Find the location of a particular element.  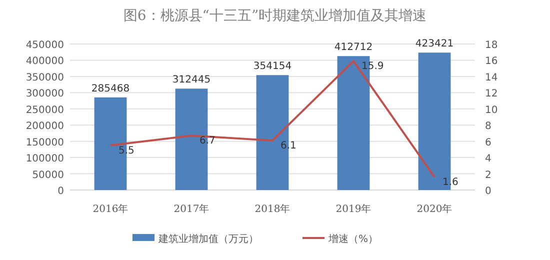

x-tick-label: 2020年 is located at coordinates (434, 209).